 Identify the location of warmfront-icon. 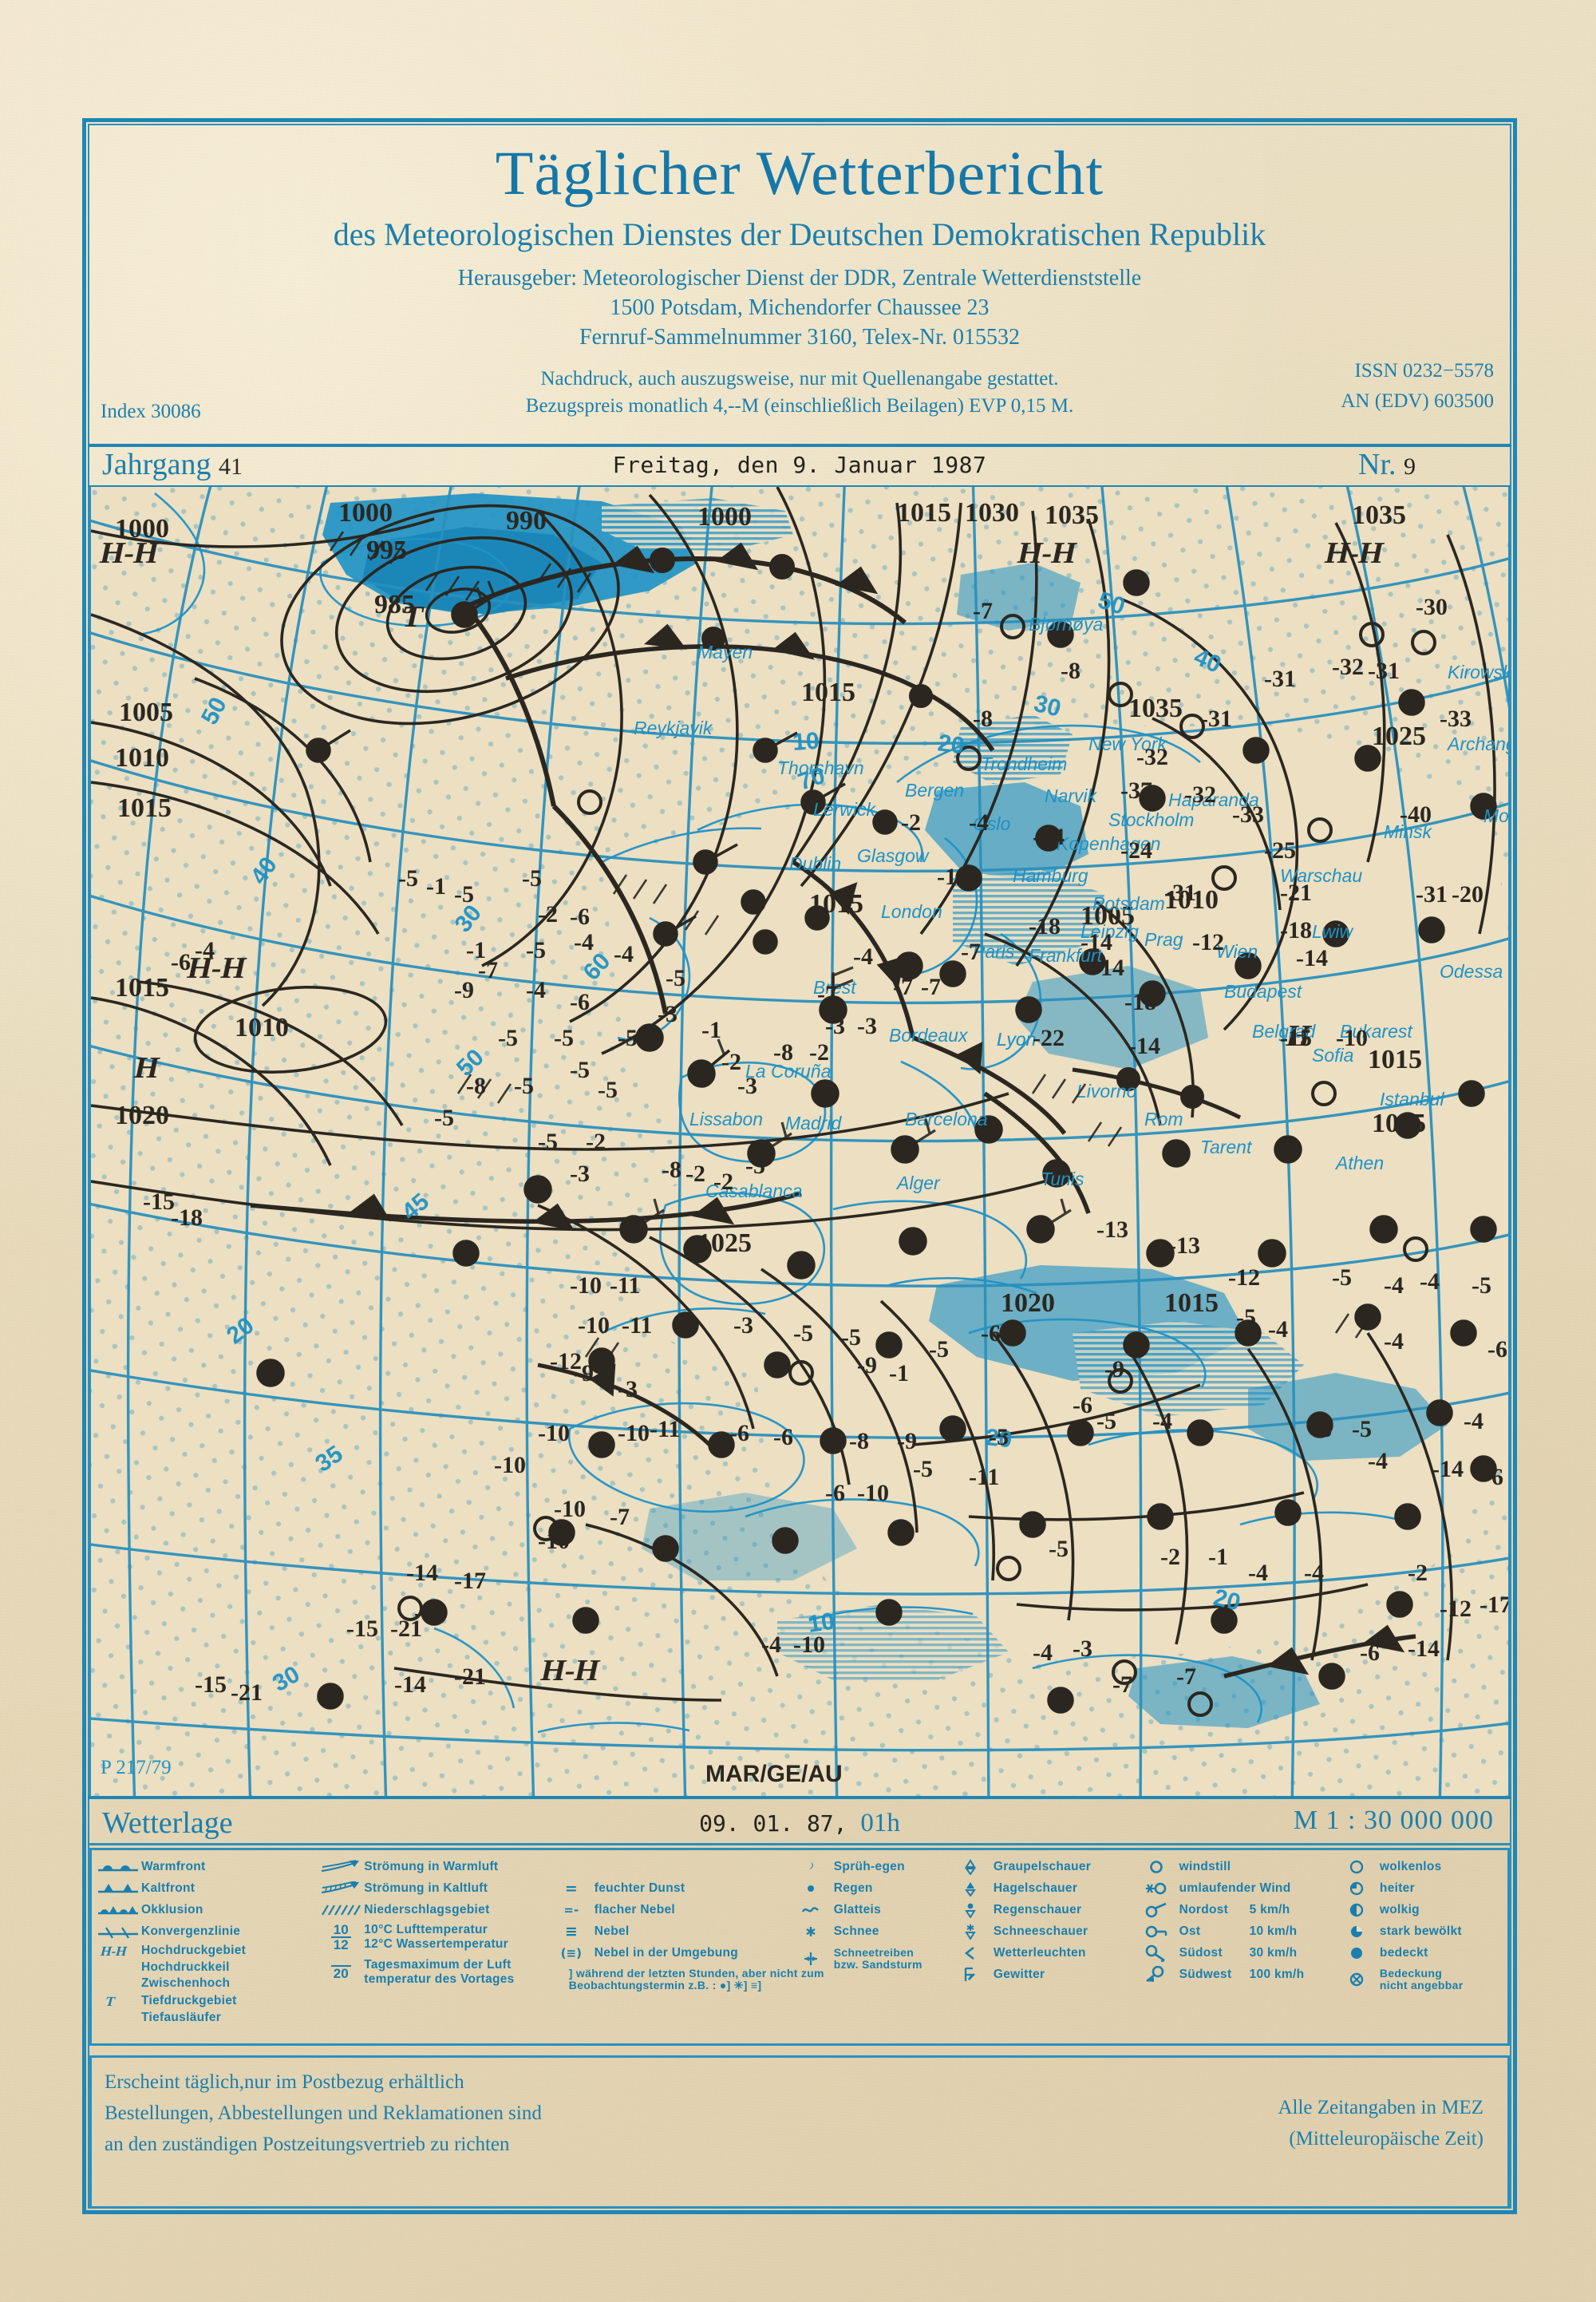
(118, 1867).